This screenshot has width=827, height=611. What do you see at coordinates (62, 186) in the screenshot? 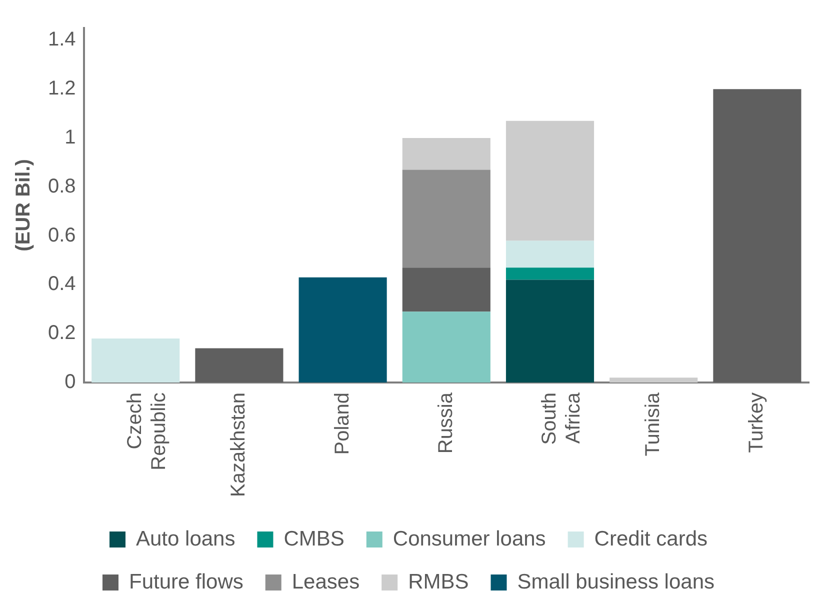
I see `y-tick-label: 0.8` at bounding box center [62, 186].